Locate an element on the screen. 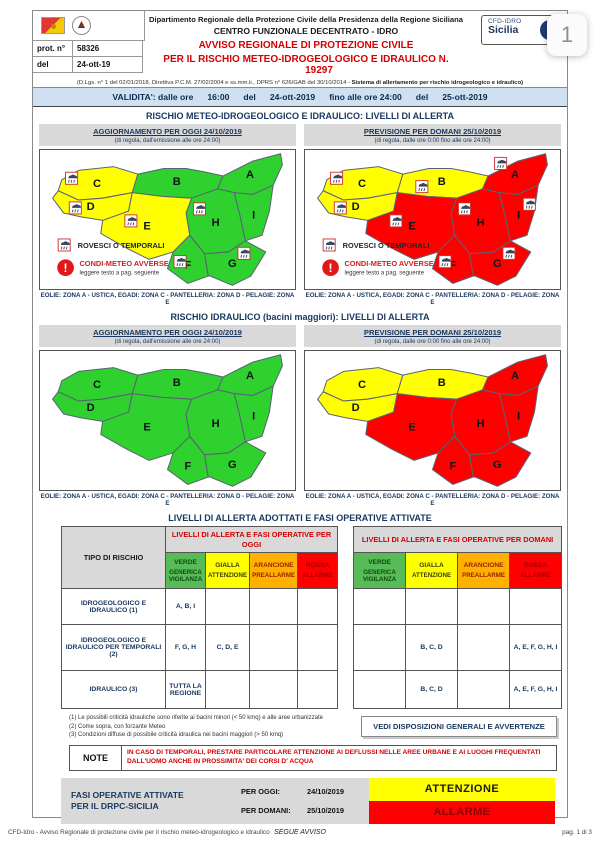  validity-end-date: 25-ott-2019 is located at coordinates (465, 97).